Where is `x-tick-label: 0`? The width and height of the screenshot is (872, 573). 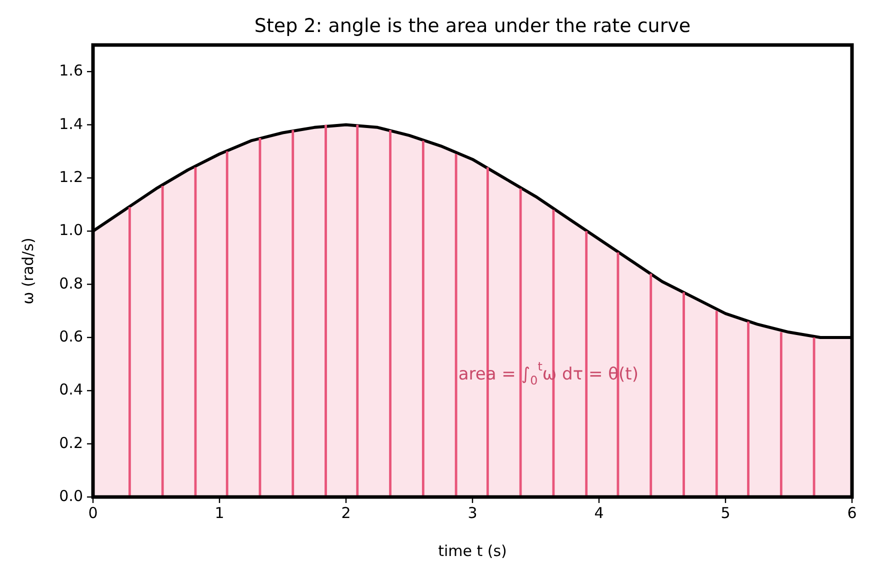
x-tick-label: 0 is located at coordinates (93, 513).